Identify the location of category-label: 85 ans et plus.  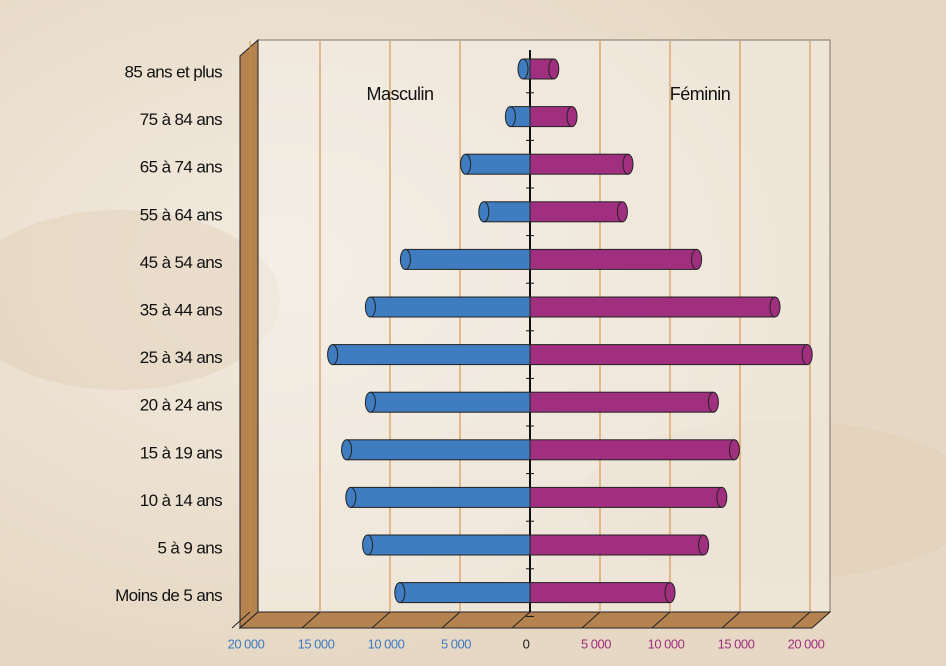
(174, 71).